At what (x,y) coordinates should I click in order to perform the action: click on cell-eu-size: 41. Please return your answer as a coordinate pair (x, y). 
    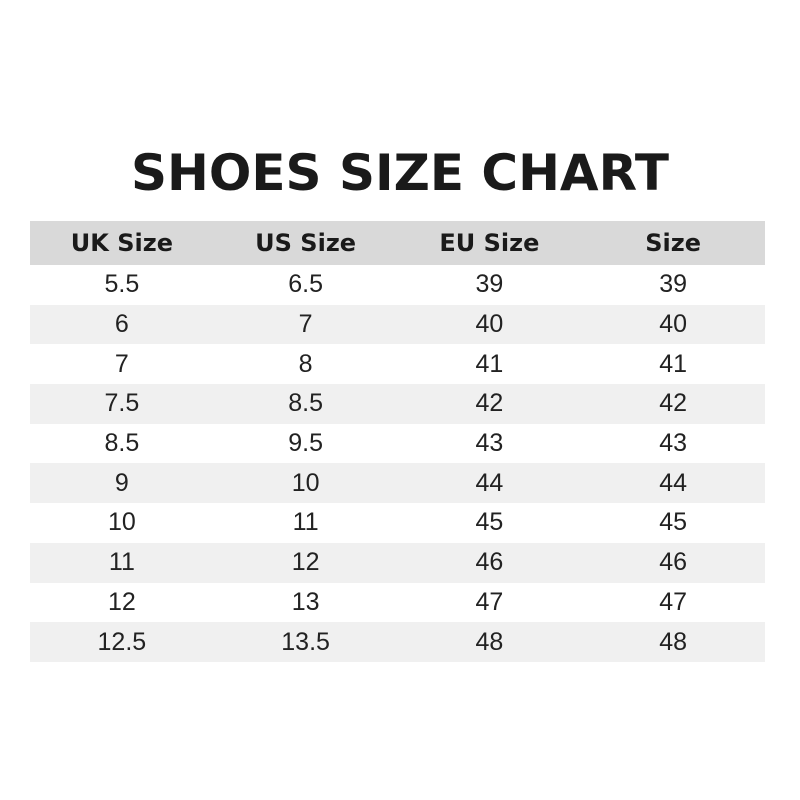
    Looking at the image, I should click on (489, 363).